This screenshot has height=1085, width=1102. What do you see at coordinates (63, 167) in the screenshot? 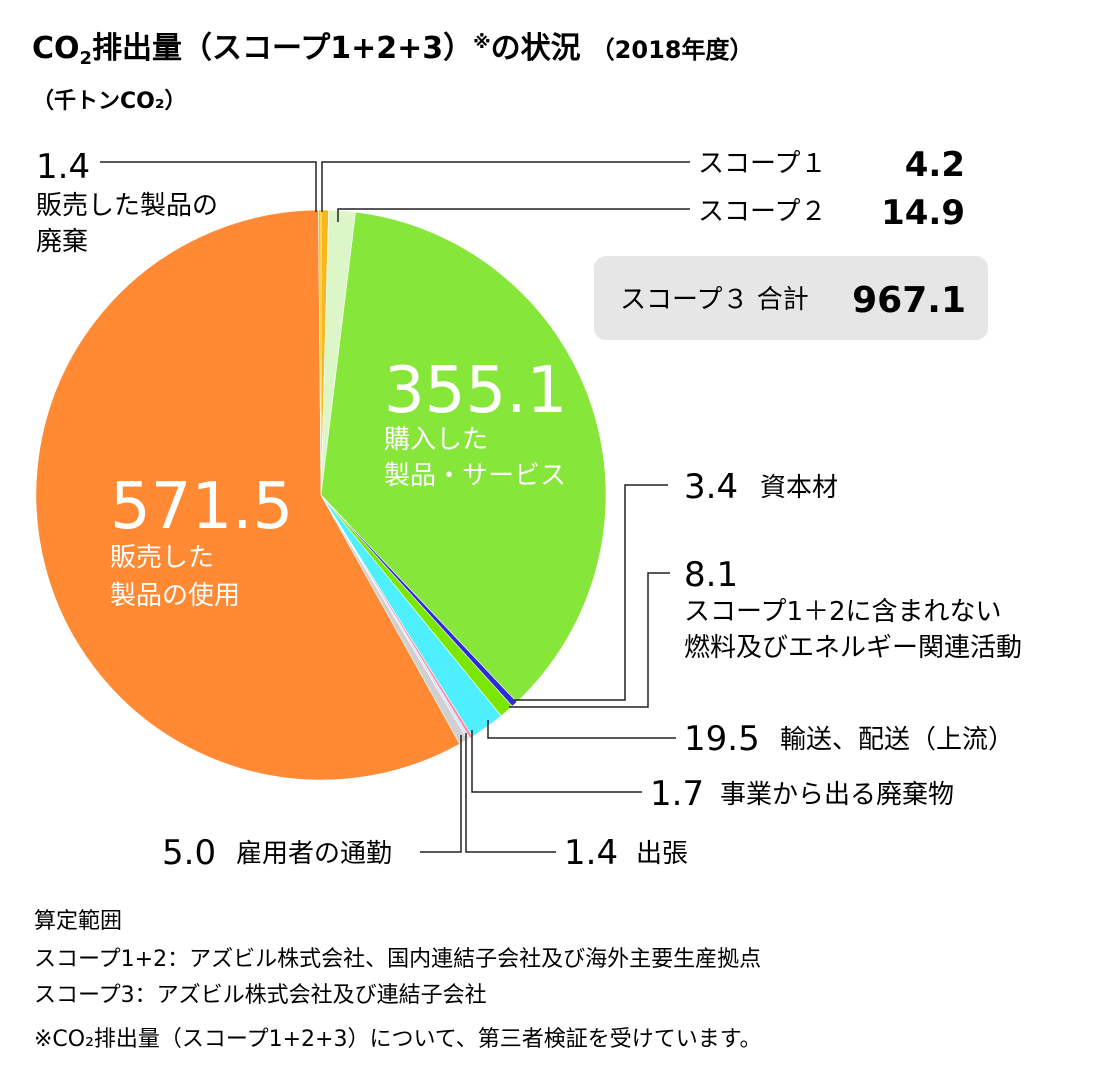
I see `eol-value: 1.4` at bounding box center [63, 167].